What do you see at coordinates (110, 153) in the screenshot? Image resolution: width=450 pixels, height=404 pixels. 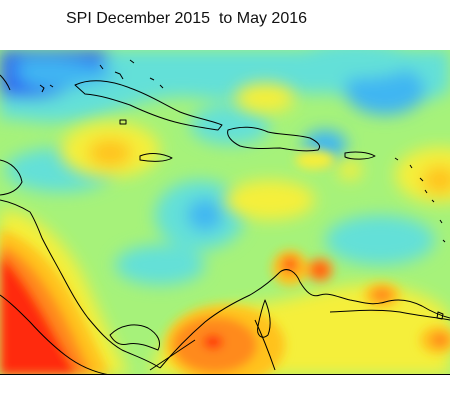 I see `dry-west` at bounding box center [110, 153].